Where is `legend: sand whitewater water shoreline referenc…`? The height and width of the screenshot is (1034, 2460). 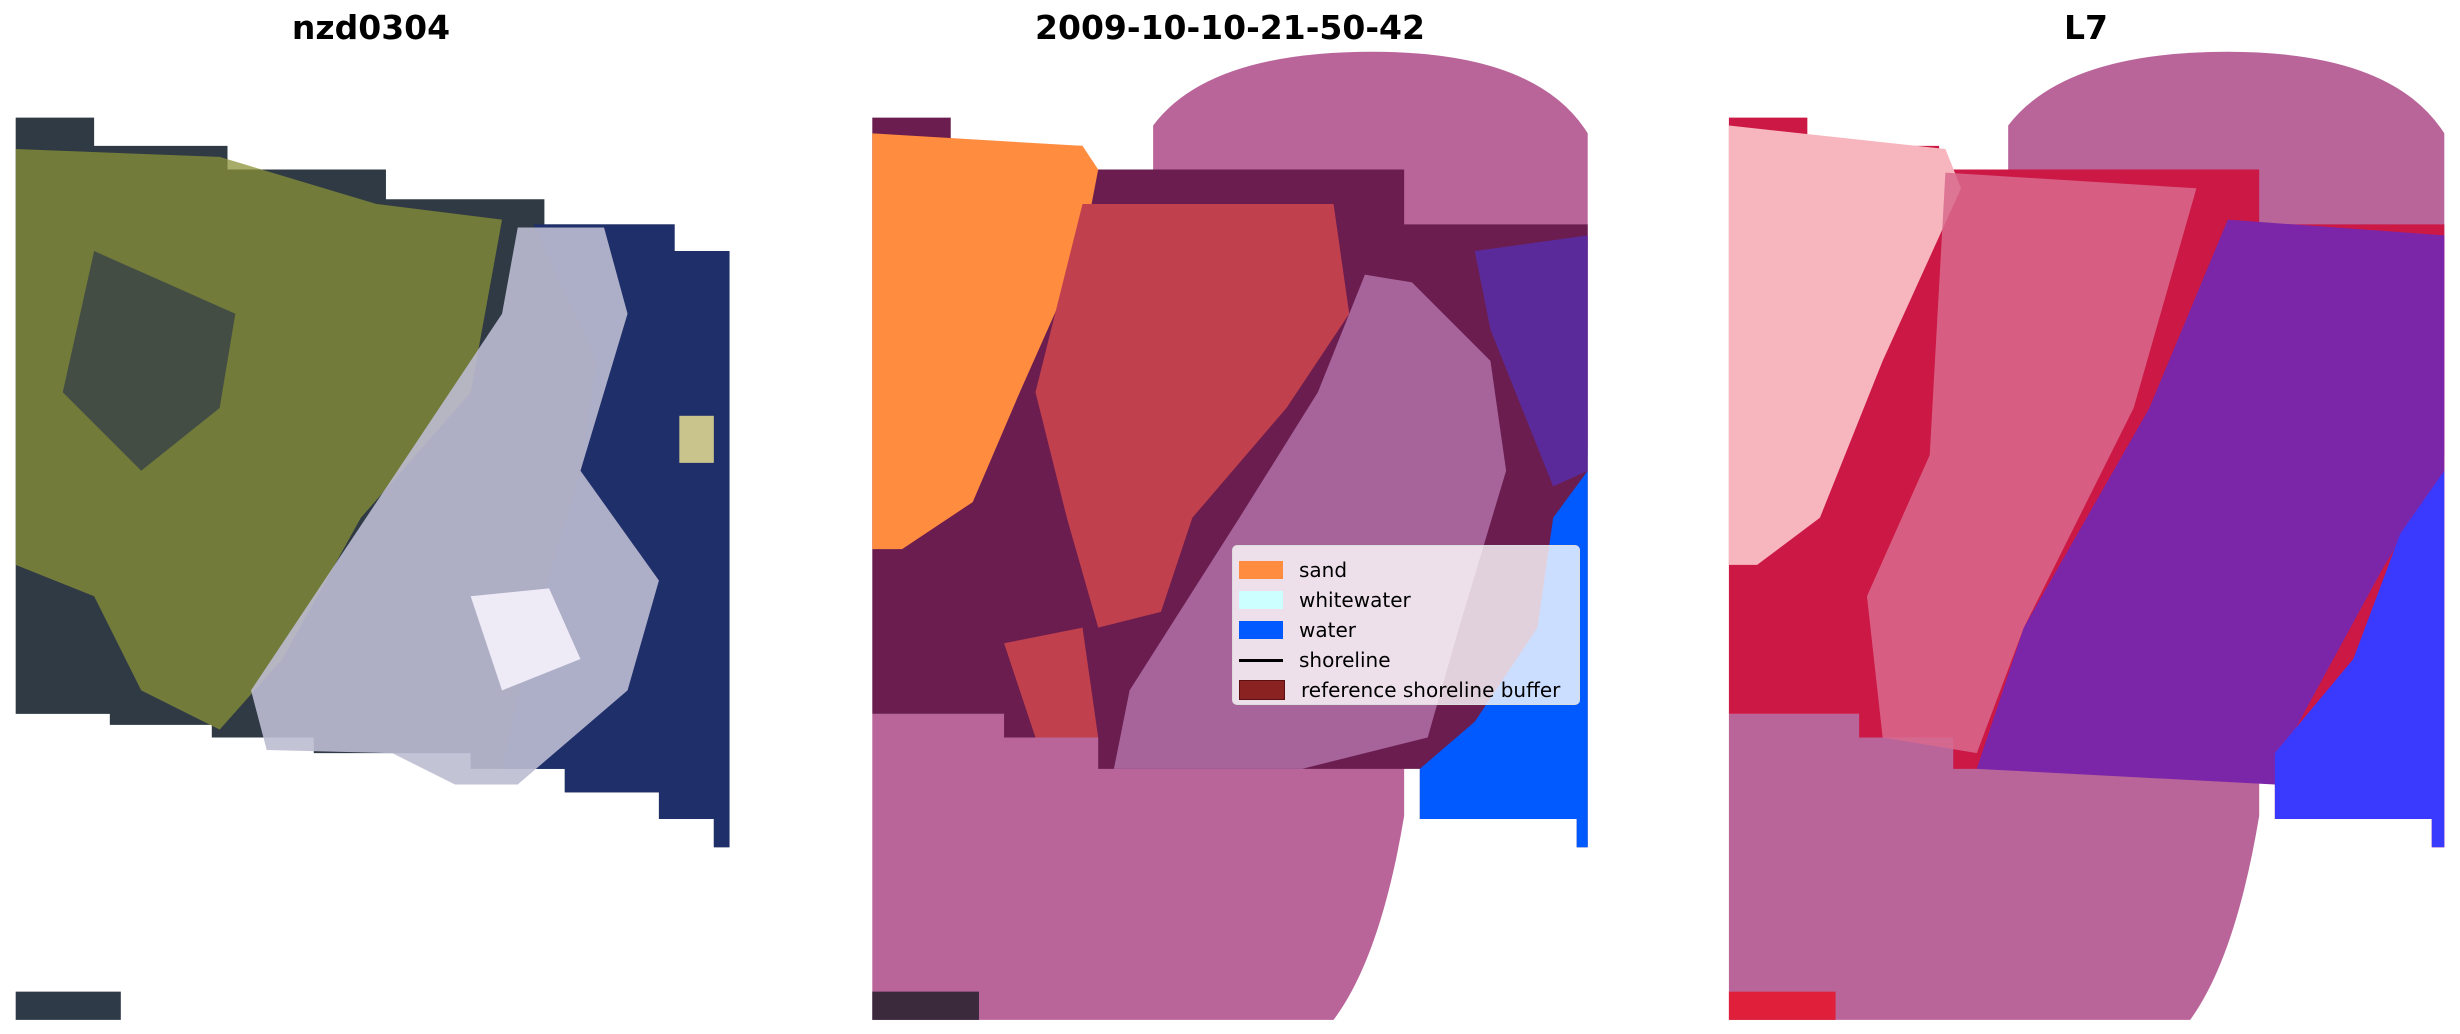 legend: sand whitewater water shoreline referenc… is located at coordinates (1406, 625).